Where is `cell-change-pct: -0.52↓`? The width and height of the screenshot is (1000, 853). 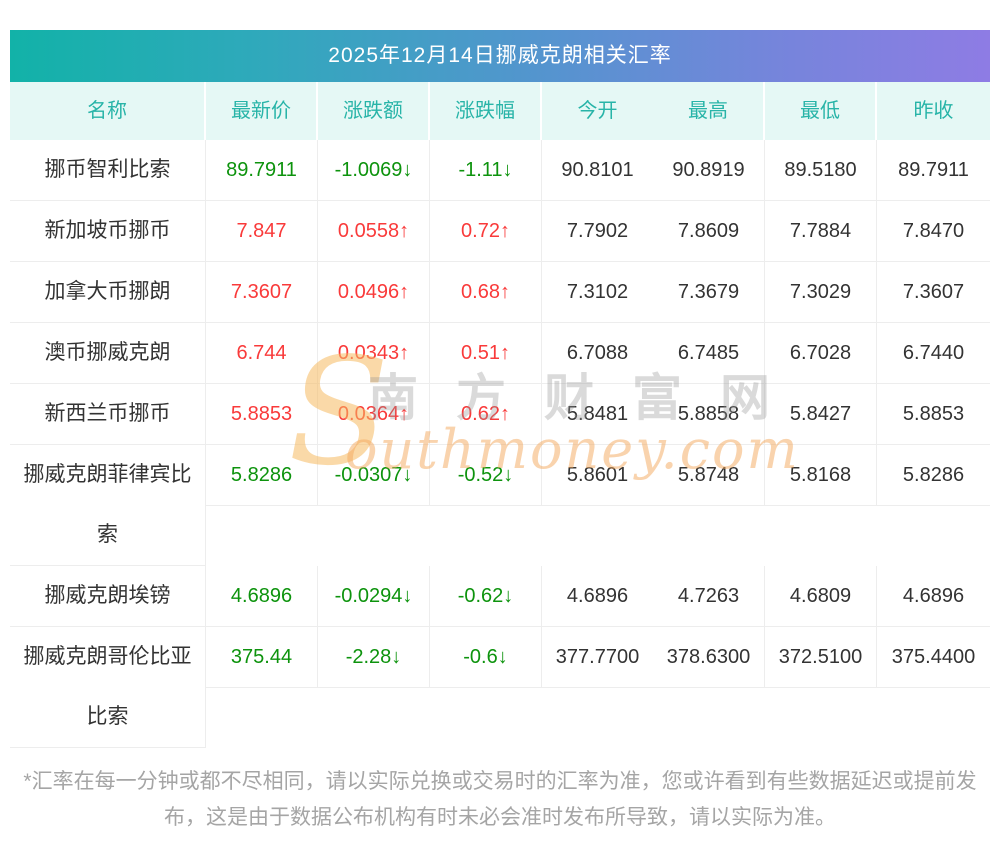
cell-change-pct: -0.52↓ is located at coordinates (486, 475).